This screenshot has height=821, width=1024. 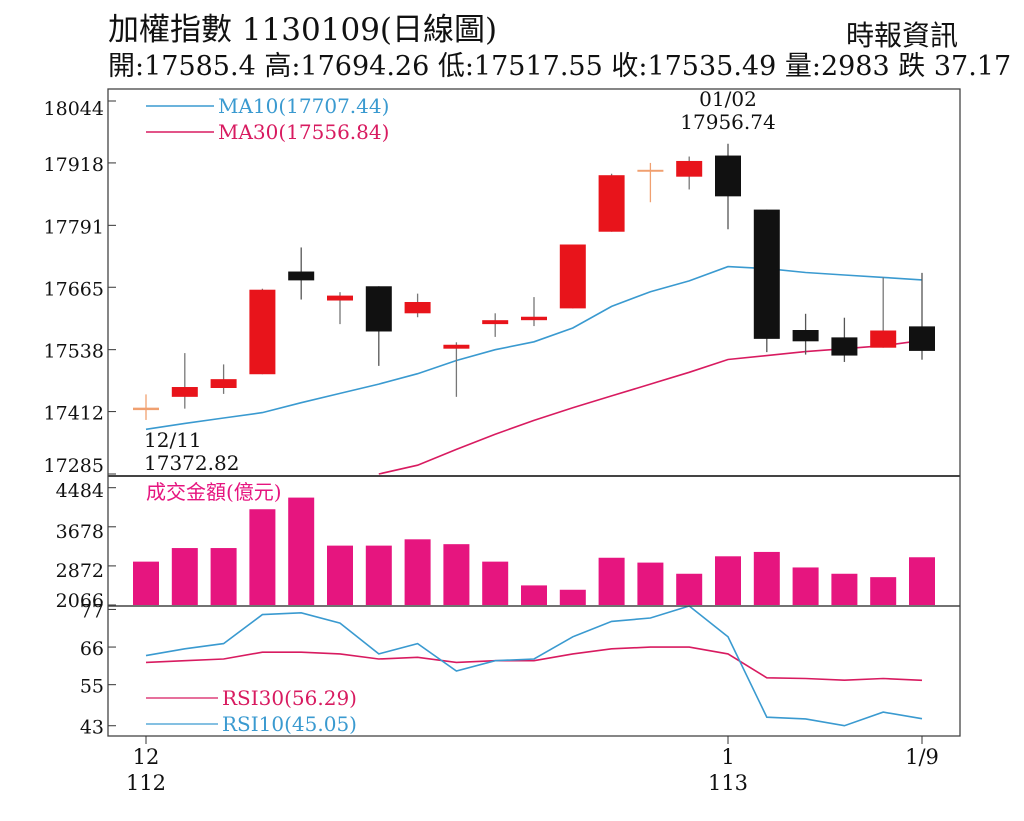 I want to click on annotation-date: 12/11, so click(x=173, y=440).